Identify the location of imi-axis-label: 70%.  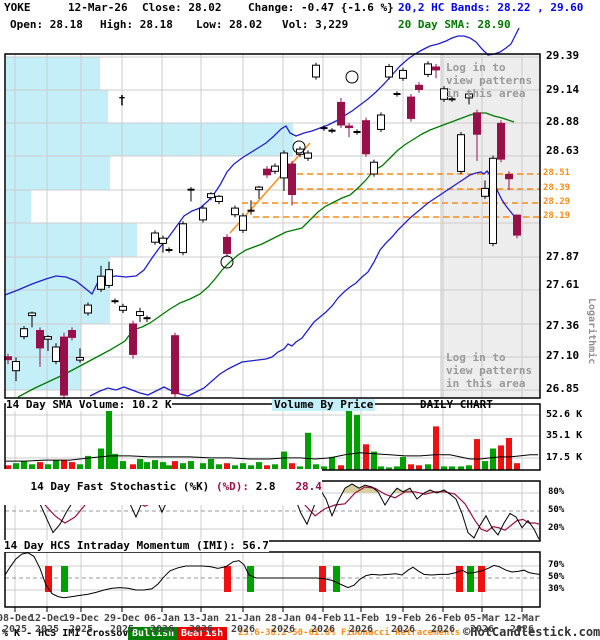
(556, 565).